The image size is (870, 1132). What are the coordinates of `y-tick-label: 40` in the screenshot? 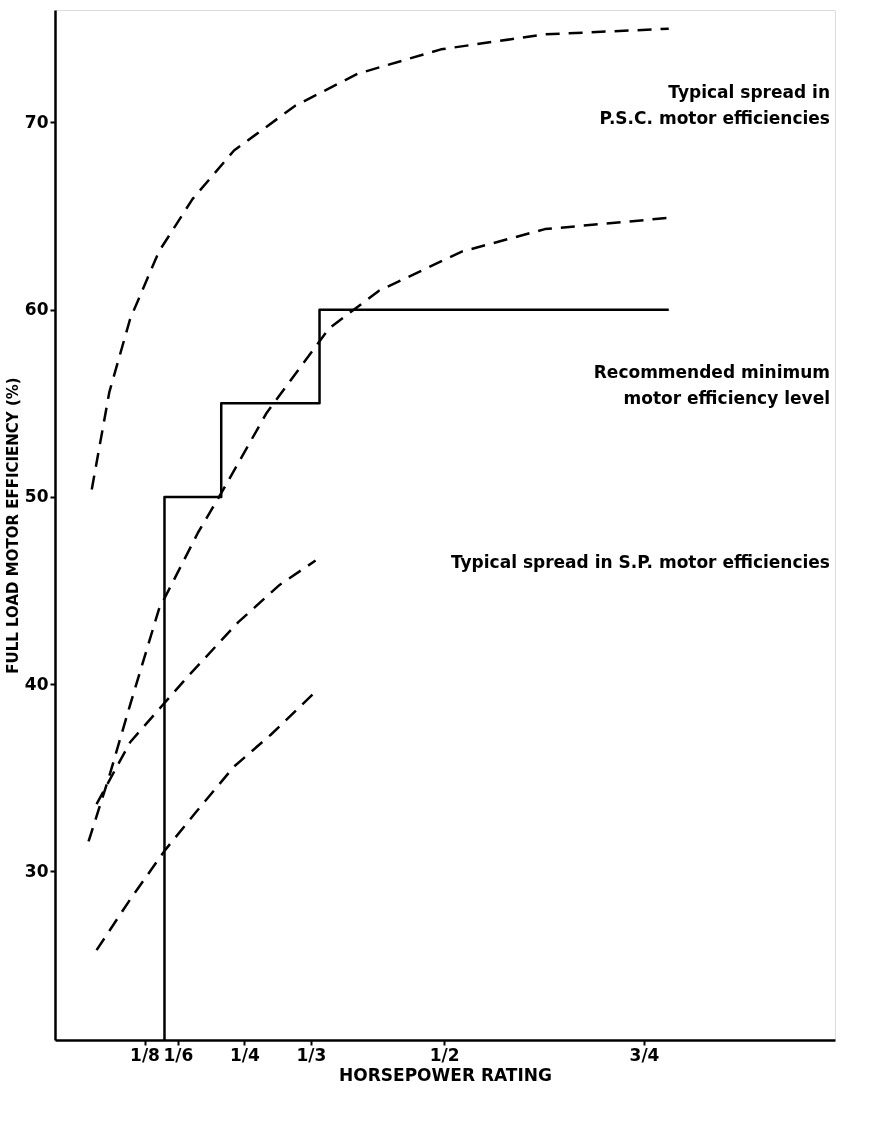 It's located at (36, 683).